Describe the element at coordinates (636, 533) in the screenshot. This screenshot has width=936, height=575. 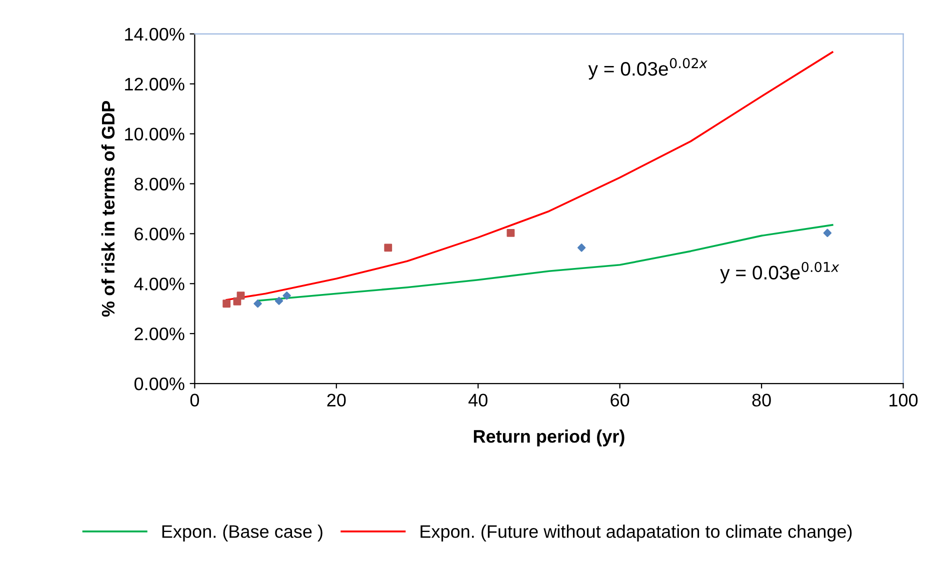
I see `legend-label: Expon. (Future without adapatation to climate change)` at that location.